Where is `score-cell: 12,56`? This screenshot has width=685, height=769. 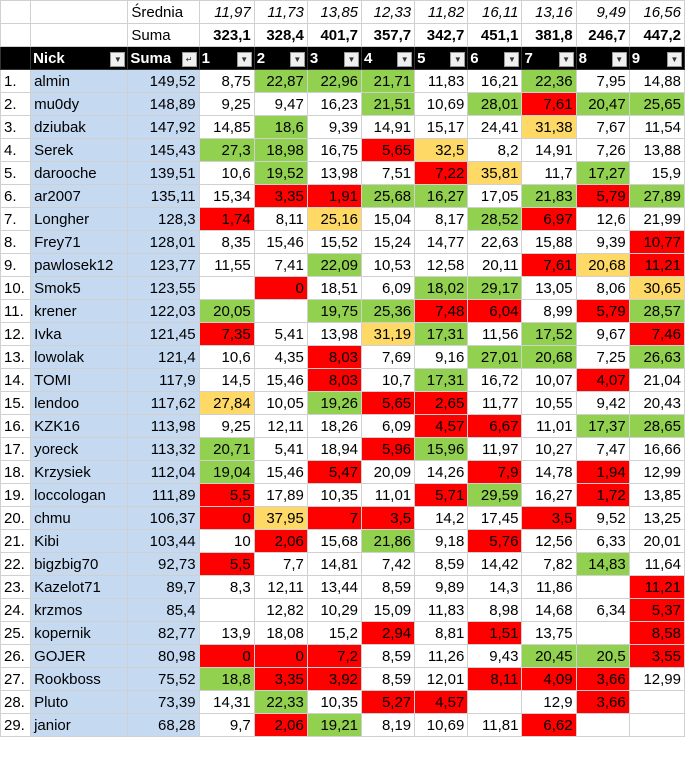
score-cell: 12,56 is located at coordinates (549, 541).